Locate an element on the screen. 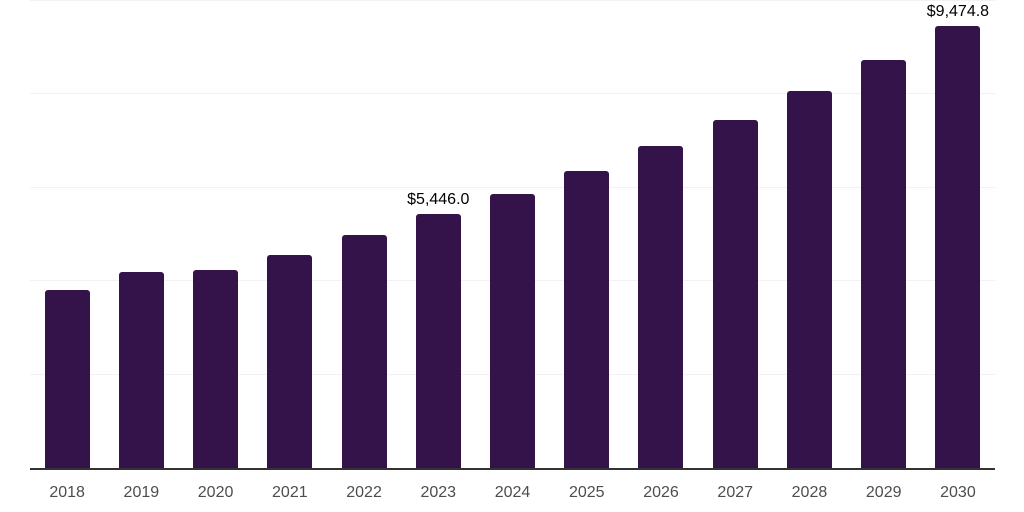  bar-slot: $5,446.0 is located at coordinates (438, 234).